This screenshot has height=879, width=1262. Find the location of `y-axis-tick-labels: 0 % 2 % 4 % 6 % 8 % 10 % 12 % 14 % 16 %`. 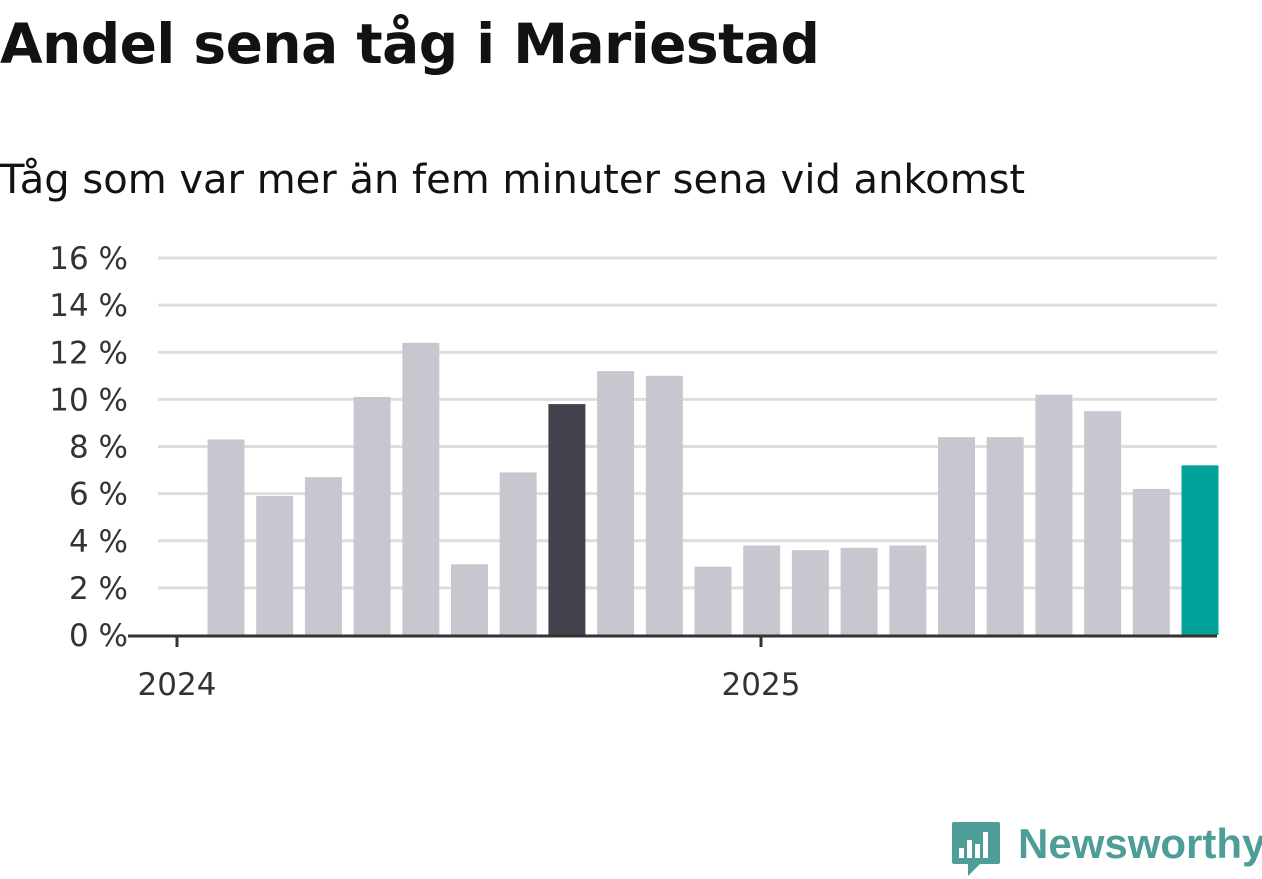

y-axis-tick-labels: 0 % 2 % 4 % 6 % 8 % 10 % 12 % 14 % 16 % is located at coordinates (88, 447).